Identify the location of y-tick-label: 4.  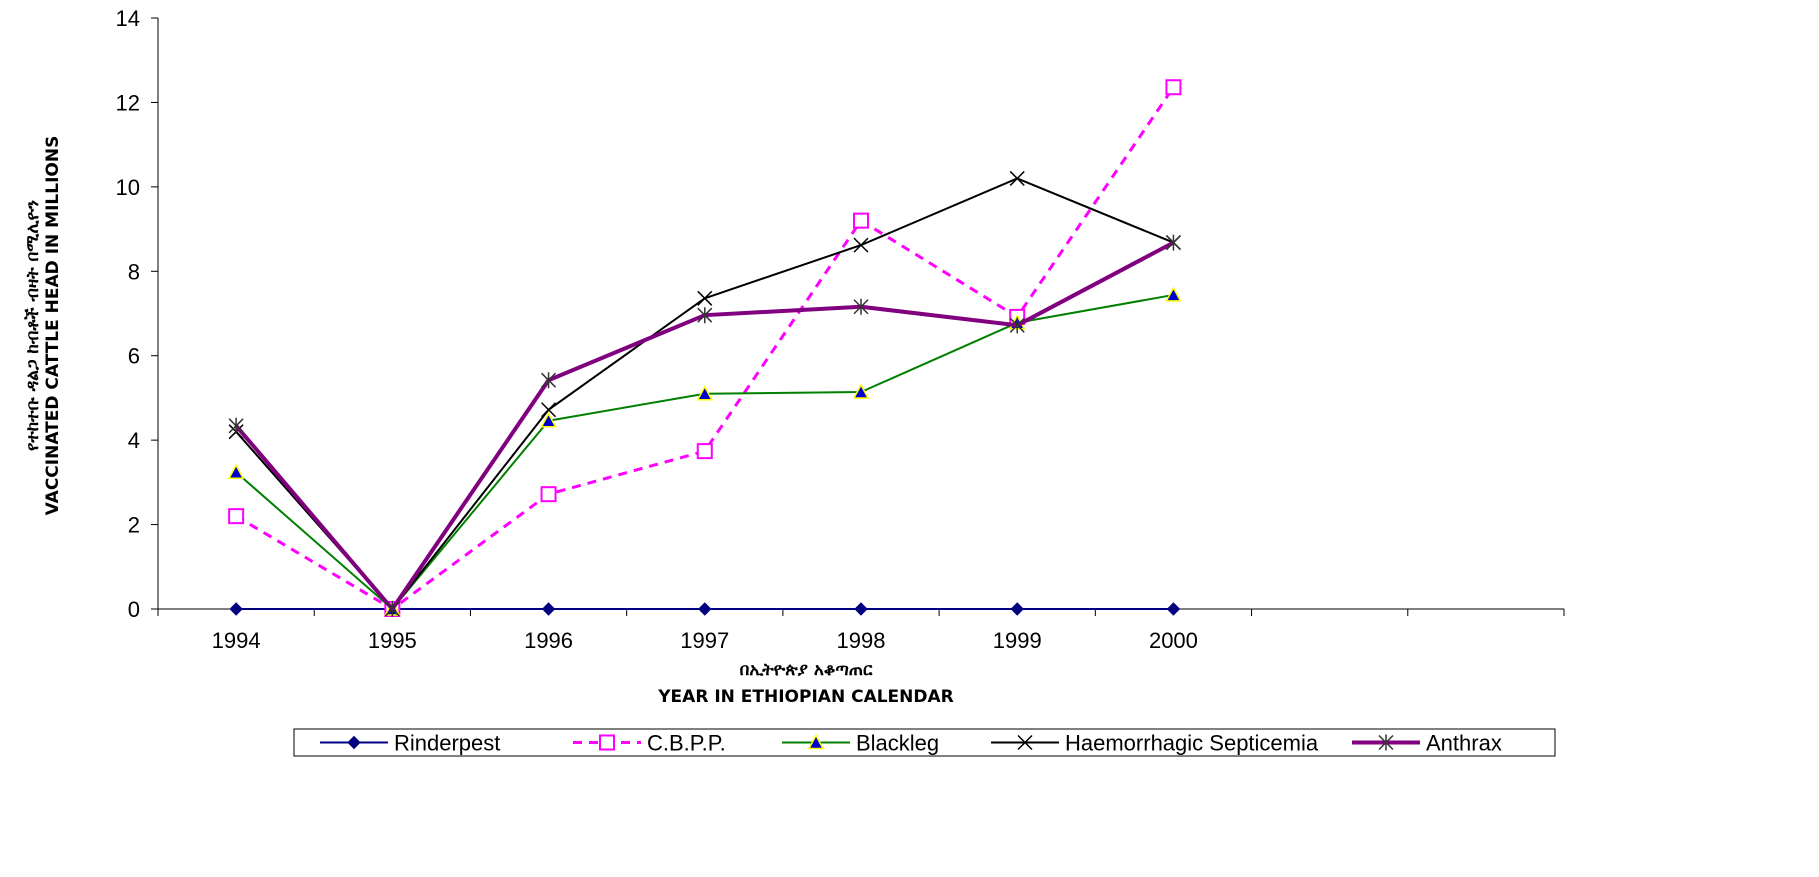
(134, 440).